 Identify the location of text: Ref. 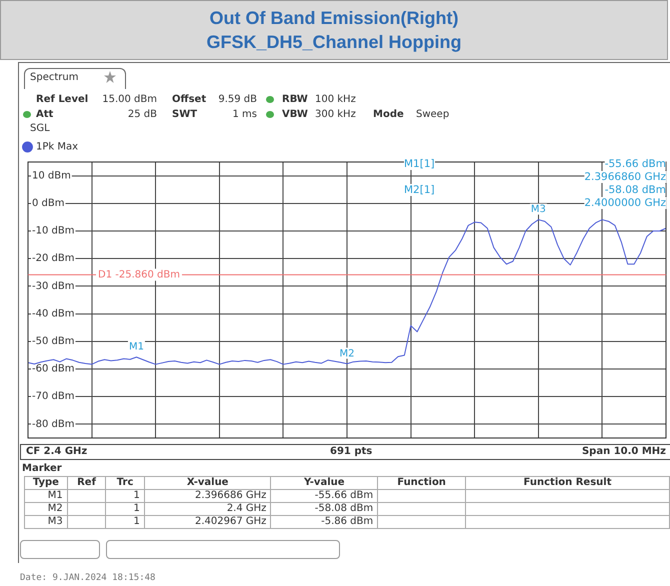
(86, 483).